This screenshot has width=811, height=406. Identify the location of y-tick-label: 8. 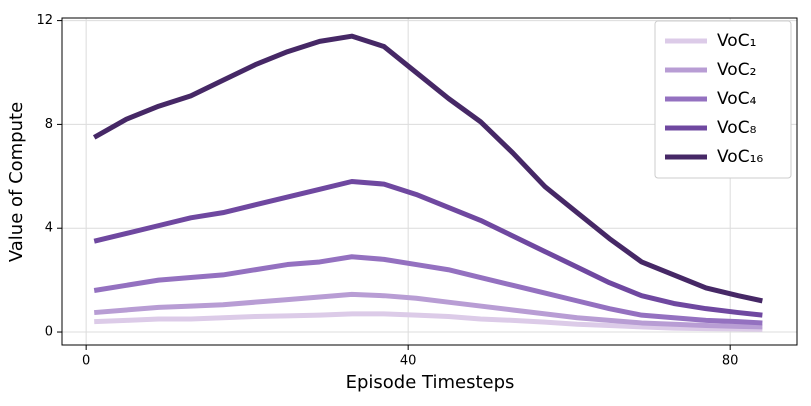
(49, 124).